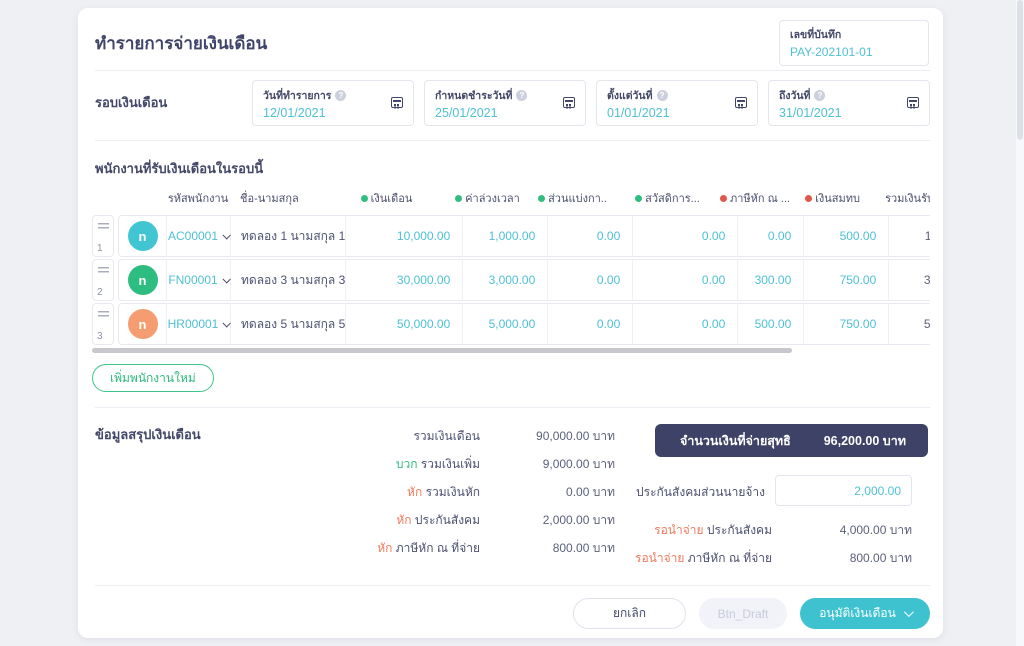 This screenshot has height=646, width=1024. Describe the element at coordinates (831, 52) in the screenshot. I see `record-number-value: PAY-202101-01` at that location.